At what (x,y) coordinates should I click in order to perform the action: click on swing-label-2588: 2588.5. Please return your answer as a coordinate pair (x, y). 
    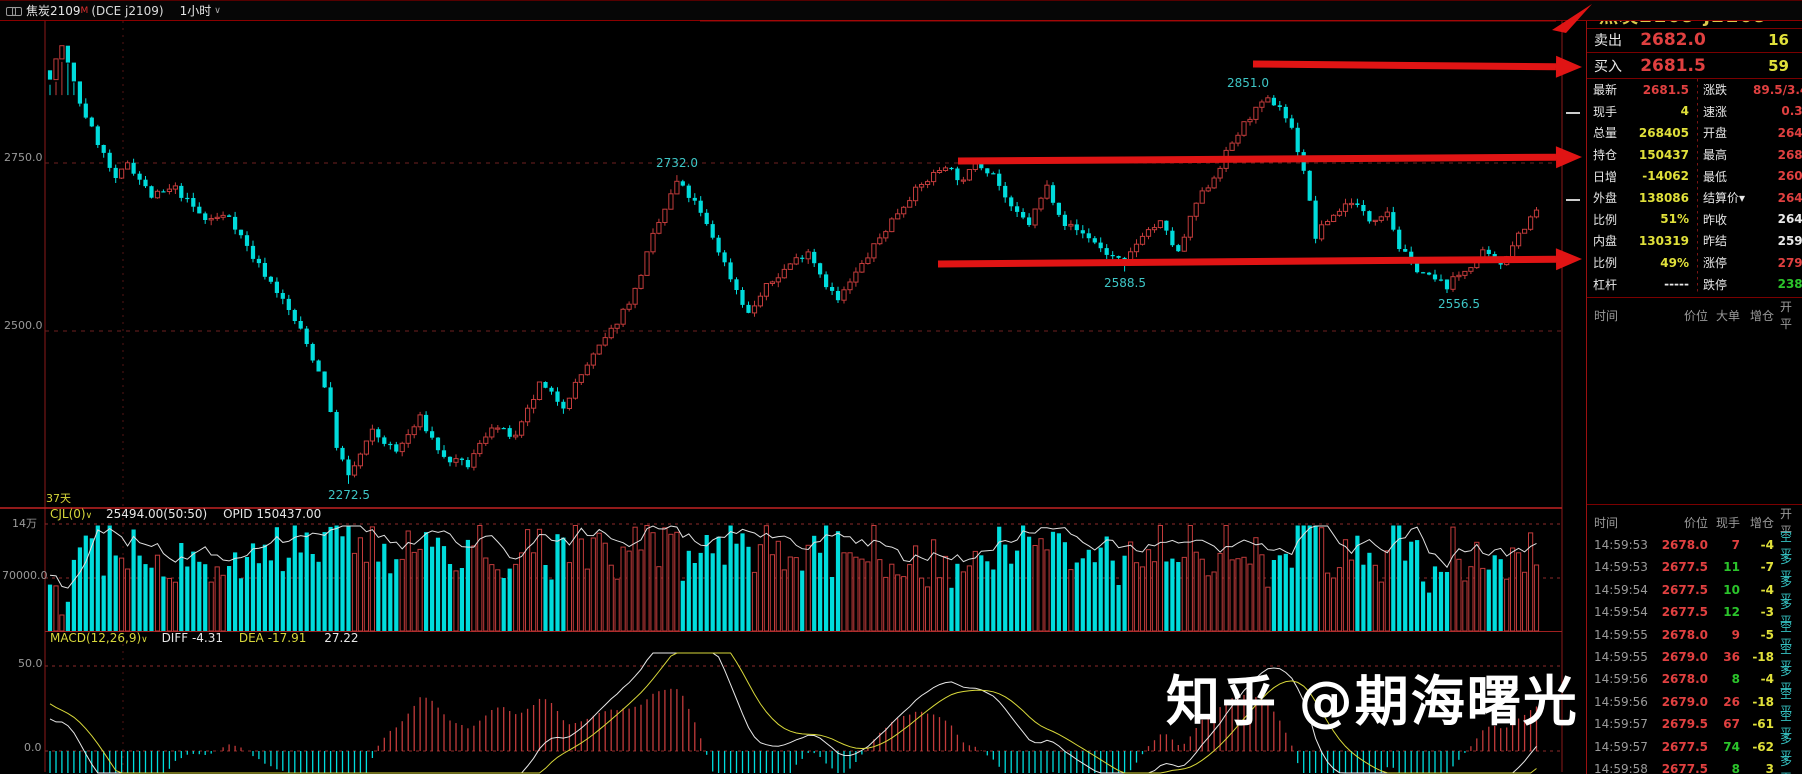
    Looking at the image, I should click on (1125, 283).